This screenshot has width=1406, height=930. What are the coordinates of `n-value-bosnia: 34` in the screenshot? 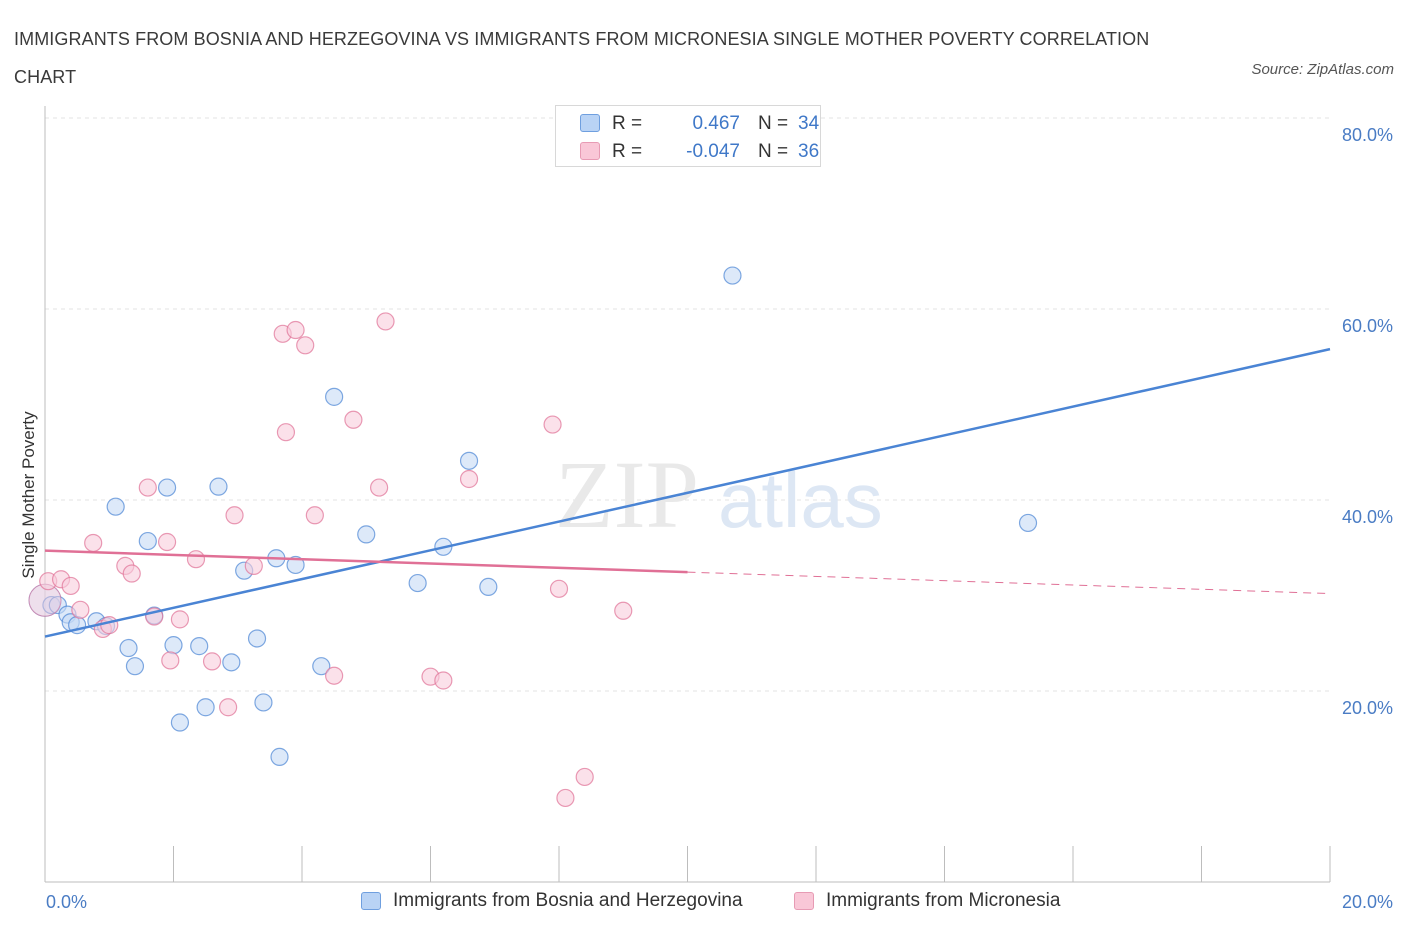 It's located at (809, 123).